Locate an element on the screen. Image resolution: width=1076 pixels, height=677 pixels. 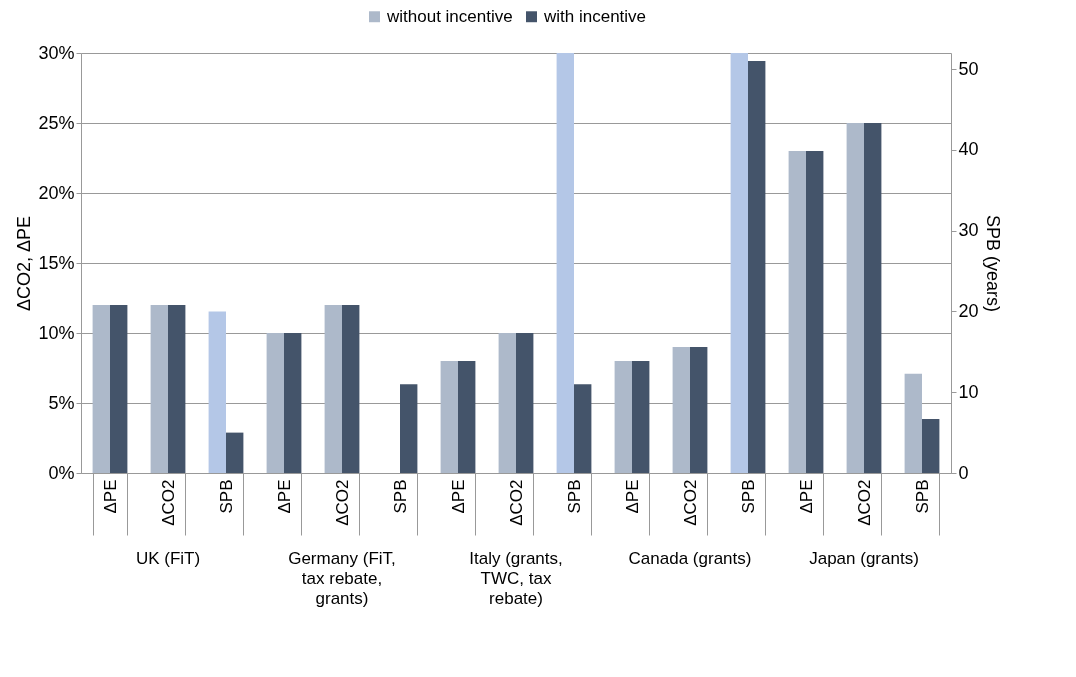
text: UK (FiT) is located at coordinates (168, 558).